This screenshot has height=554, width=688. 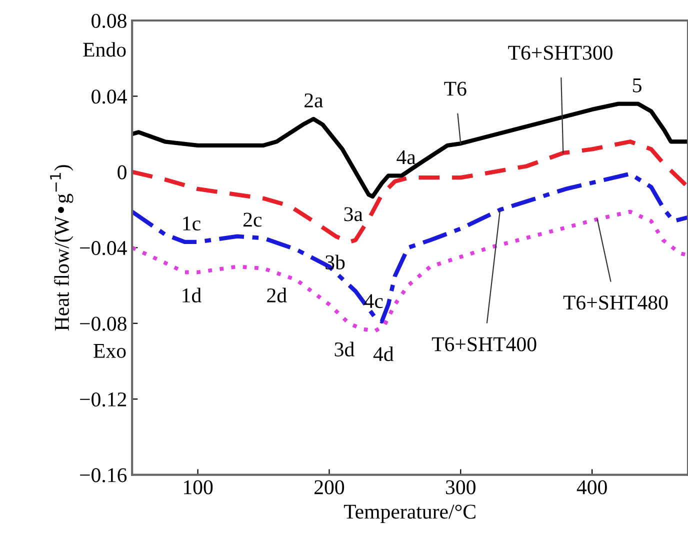 I want to click on annotation: 3a, so click(x=353, y=214).